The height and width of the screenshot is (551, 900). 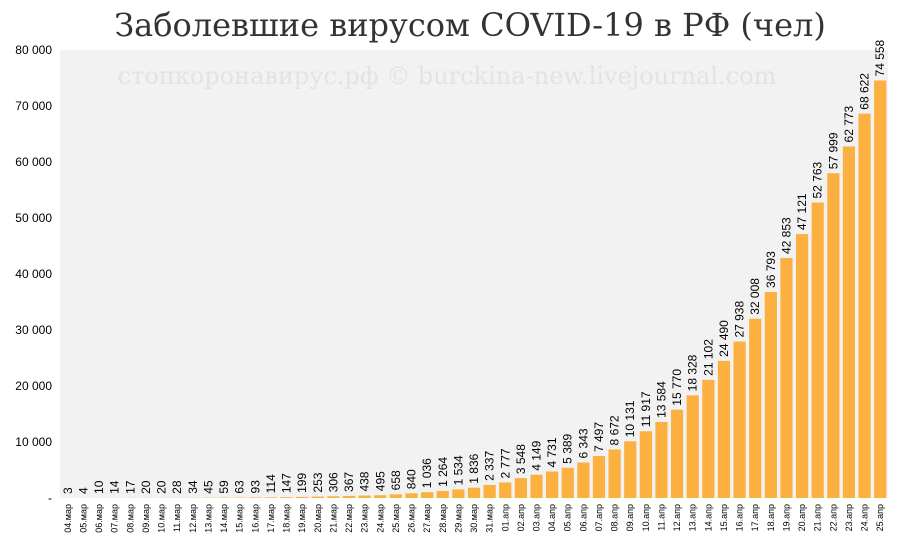 What do you see at coordinates (83, 518) in the screenshot?
I see `x-tick-label: 05.мар` at bounding box center [83, 518].